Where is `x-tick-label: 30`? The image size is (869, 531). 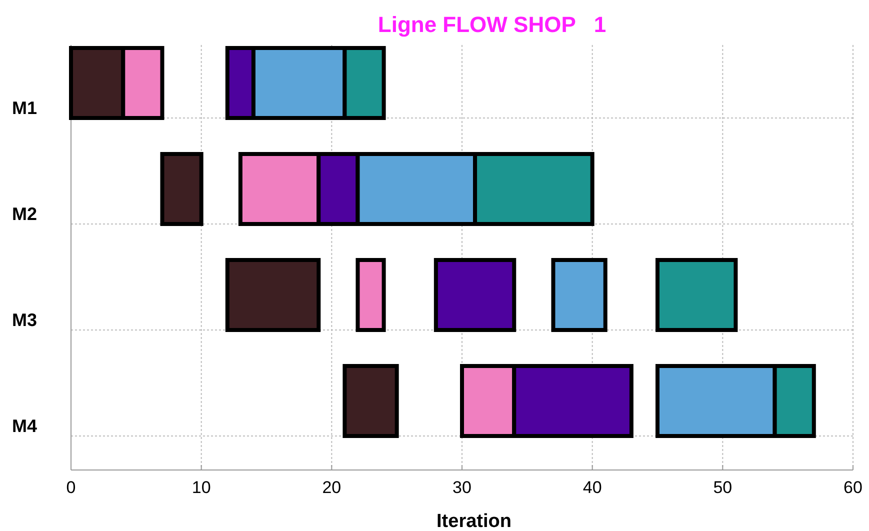 x-tick-label: 30 is located at coordinates (462, 487).